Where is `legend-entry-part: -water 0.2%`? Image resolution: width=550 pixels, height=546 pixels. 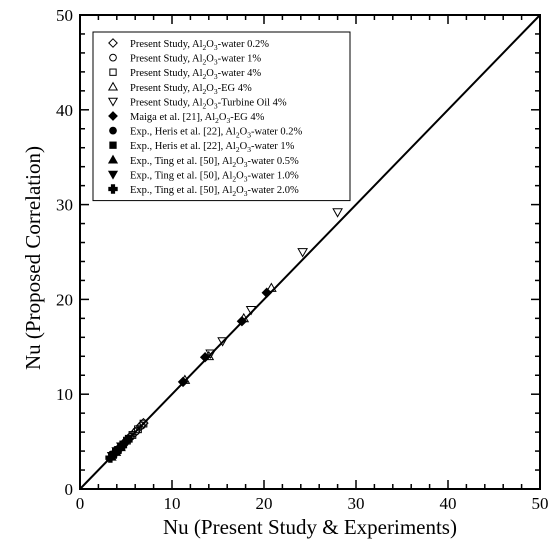 legend-entry-part: -water 0.2% is located at coordinates (277, 132).